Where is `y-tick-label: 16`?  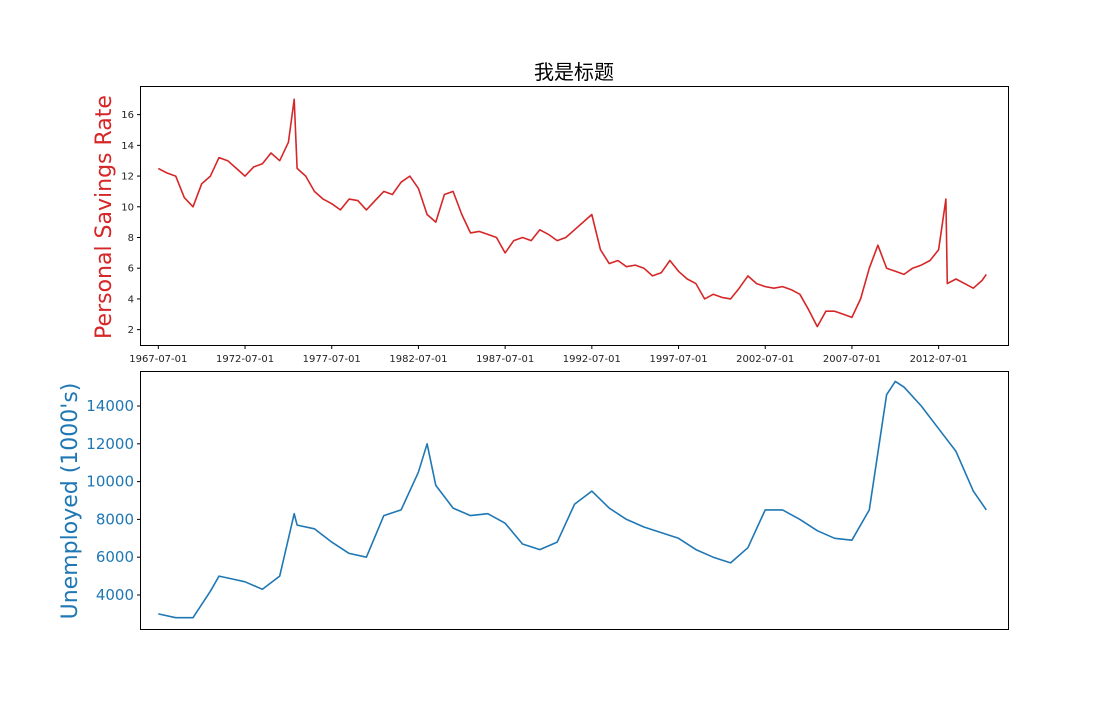 y-tick-label: 16 is located at coordinates (127, 115).